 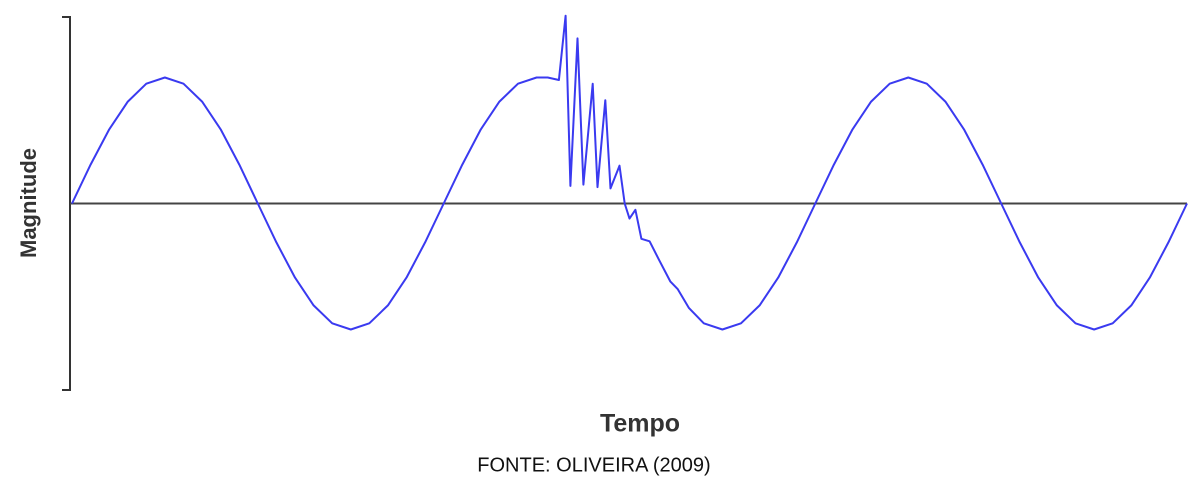 I want to click on y-axis-line, so click(x=66, y=203).